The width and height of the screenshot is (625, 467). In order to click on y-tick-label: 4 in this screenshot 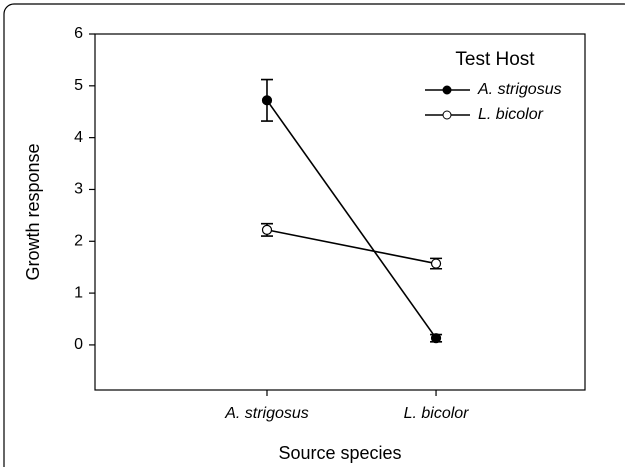, I will do `click(78, 137)`.